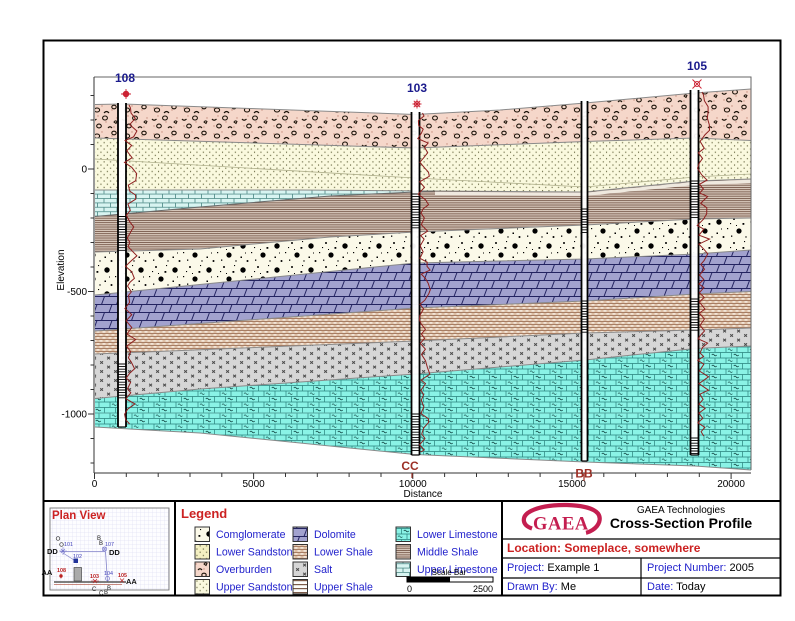  What do you see at coordinates (553, 568) in the screenshot?
I see `svg-text: Project: Example 1` at bounding box center [553, 568].